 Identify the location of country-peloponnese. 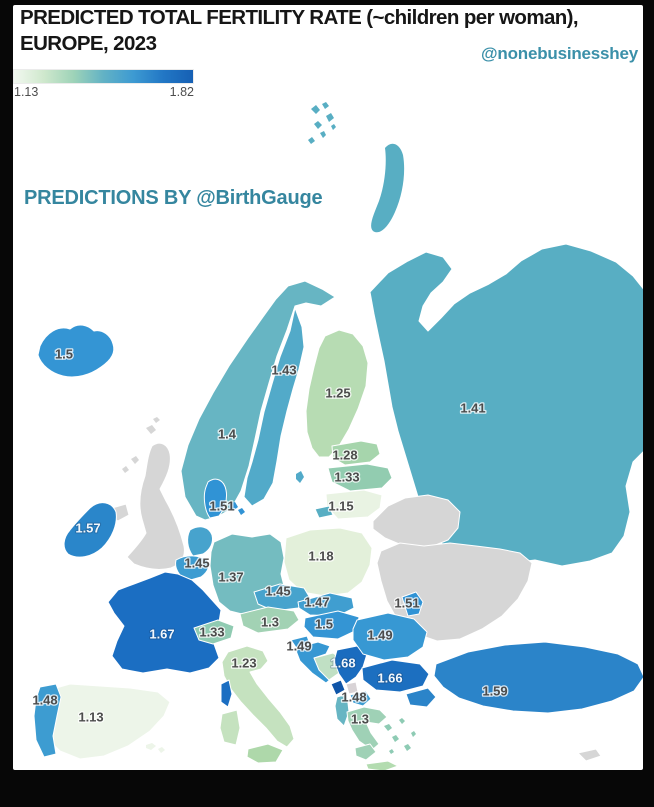
(365, 752).